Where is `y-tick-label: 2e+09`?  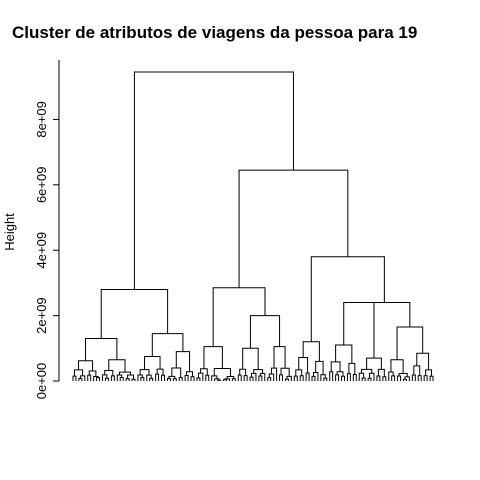
y-tick-label: 2e+09 is located at coordinates (41, 315).